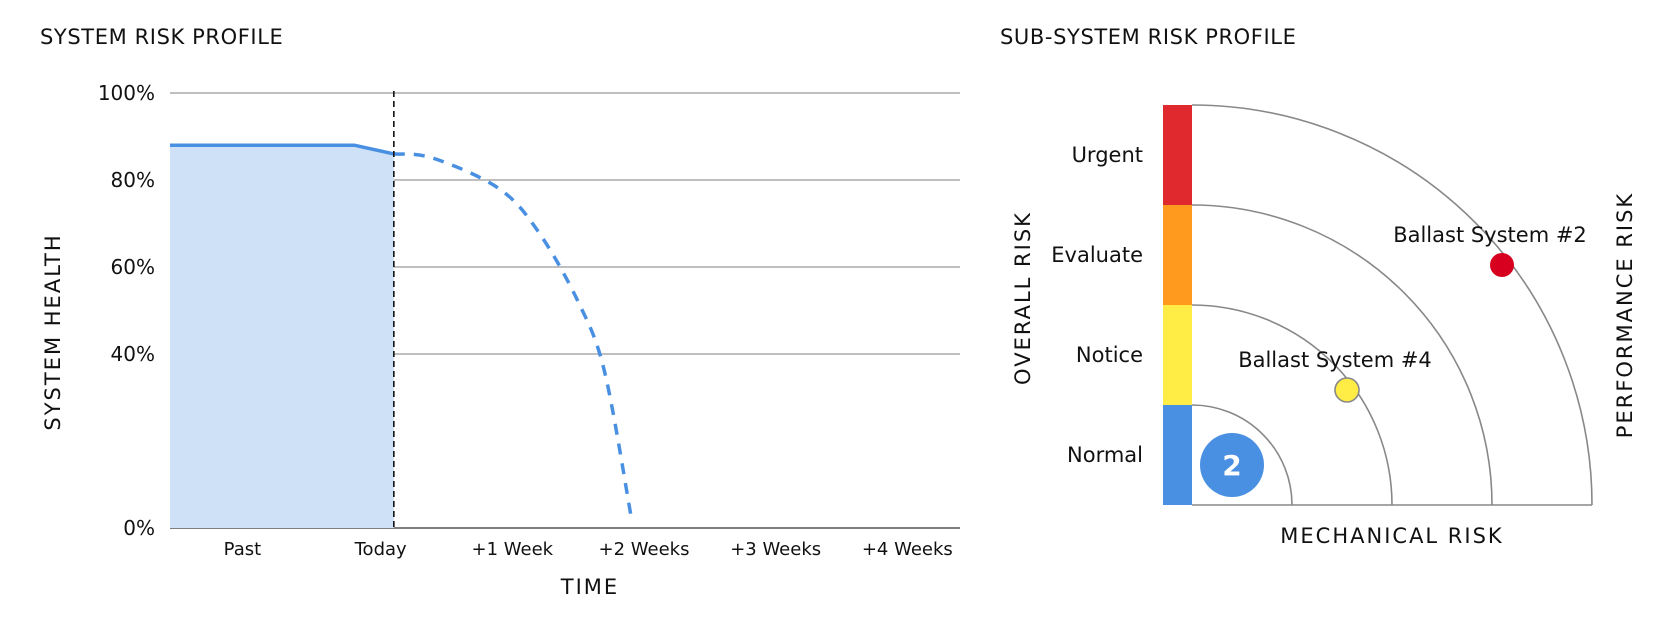 This screenshot has width=1670, height=634. Describe the element at coordinates (133, 354) in the screenshot. I see `y-tick-label: 40%` at that location.